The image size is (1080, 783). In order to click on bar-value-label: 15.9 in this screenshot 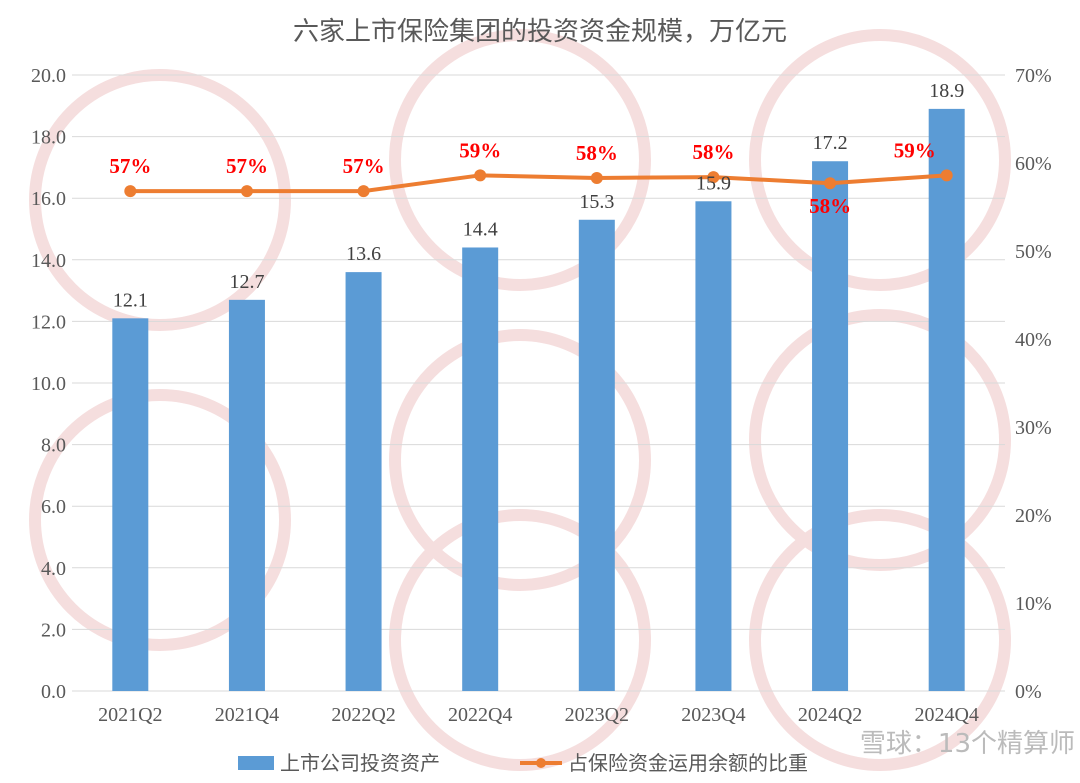, I will do `click(713, 183)`.